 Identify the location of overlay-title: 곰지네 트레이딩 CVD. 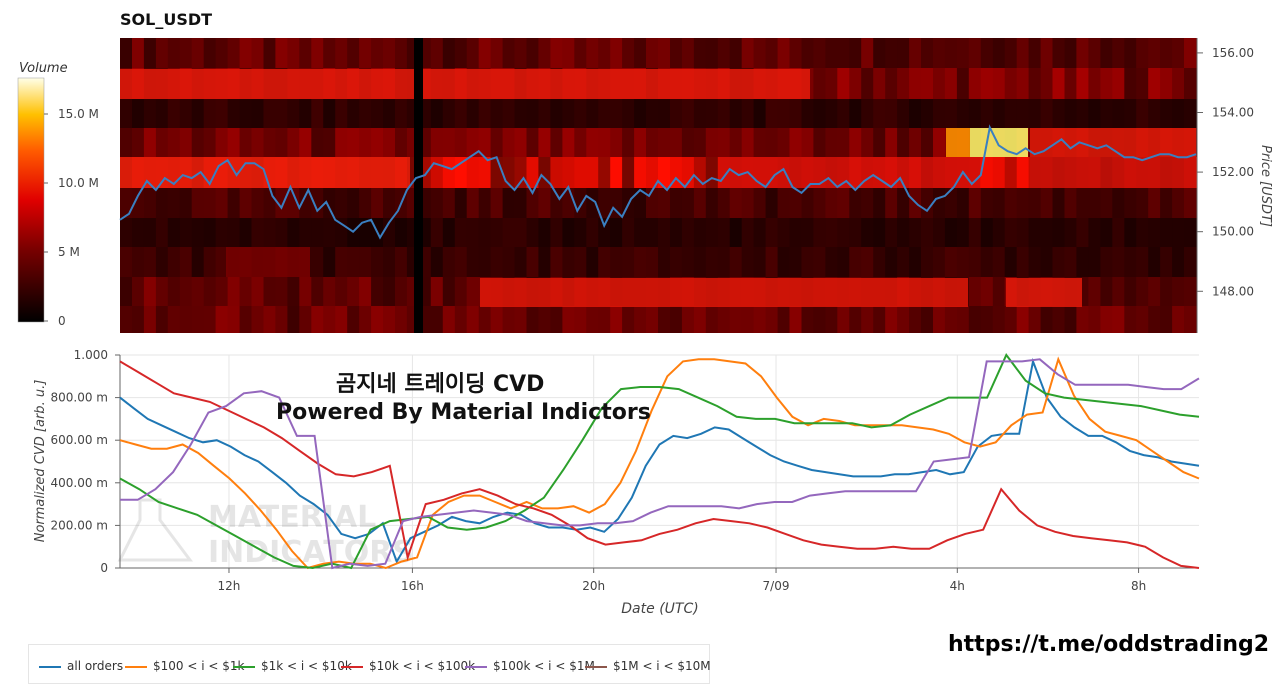
(440, 384).